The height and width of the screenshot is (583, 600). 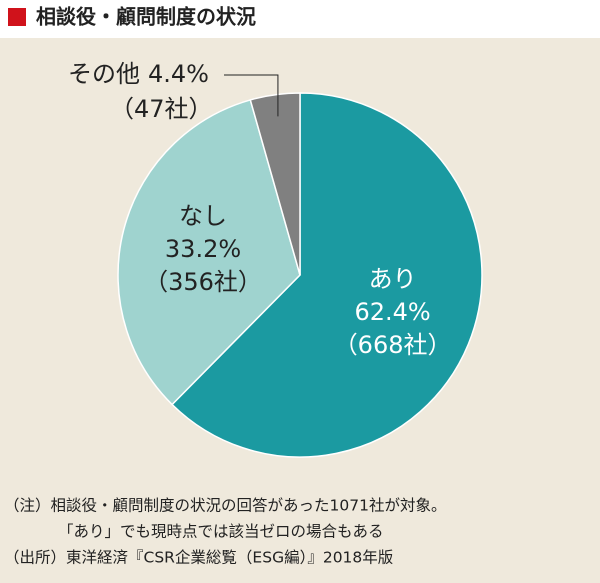 What do you see at coordinates (104, 74) in the screenshot?
I see `slice-label: その他` at bounding box center [104, 74].